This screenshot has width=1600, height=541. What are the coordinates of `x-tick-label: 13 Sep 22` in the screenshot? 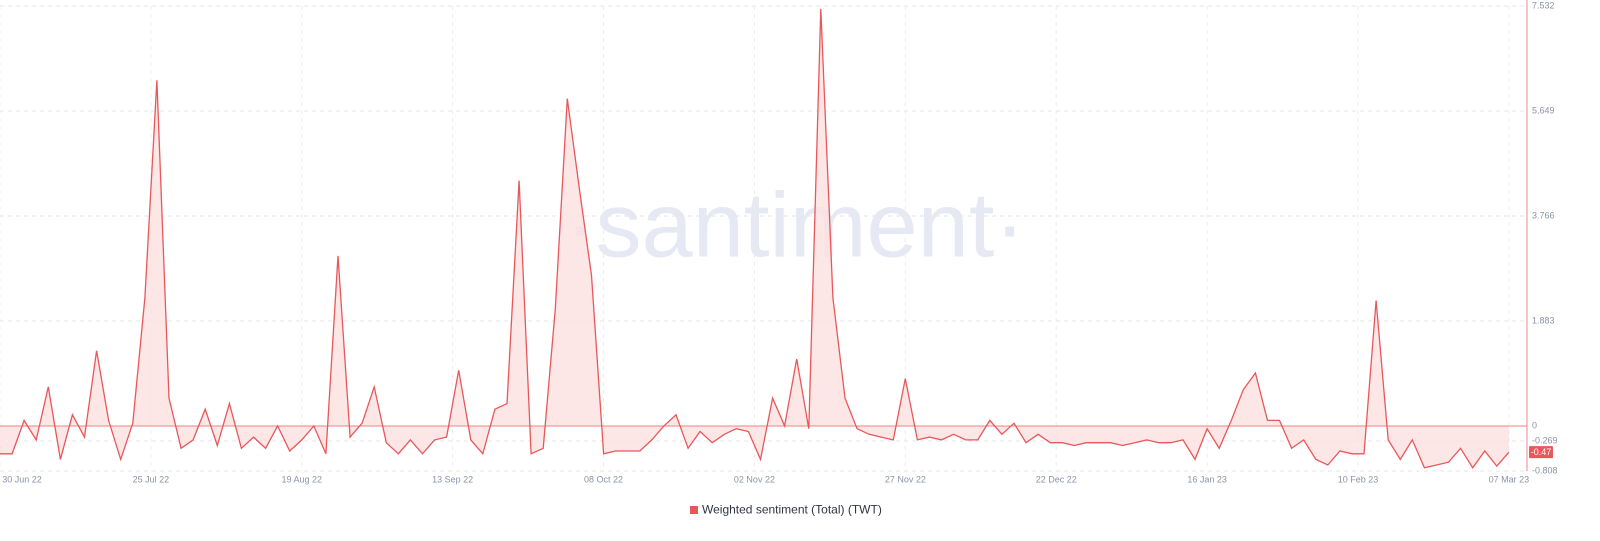 It's located at (452, 479).